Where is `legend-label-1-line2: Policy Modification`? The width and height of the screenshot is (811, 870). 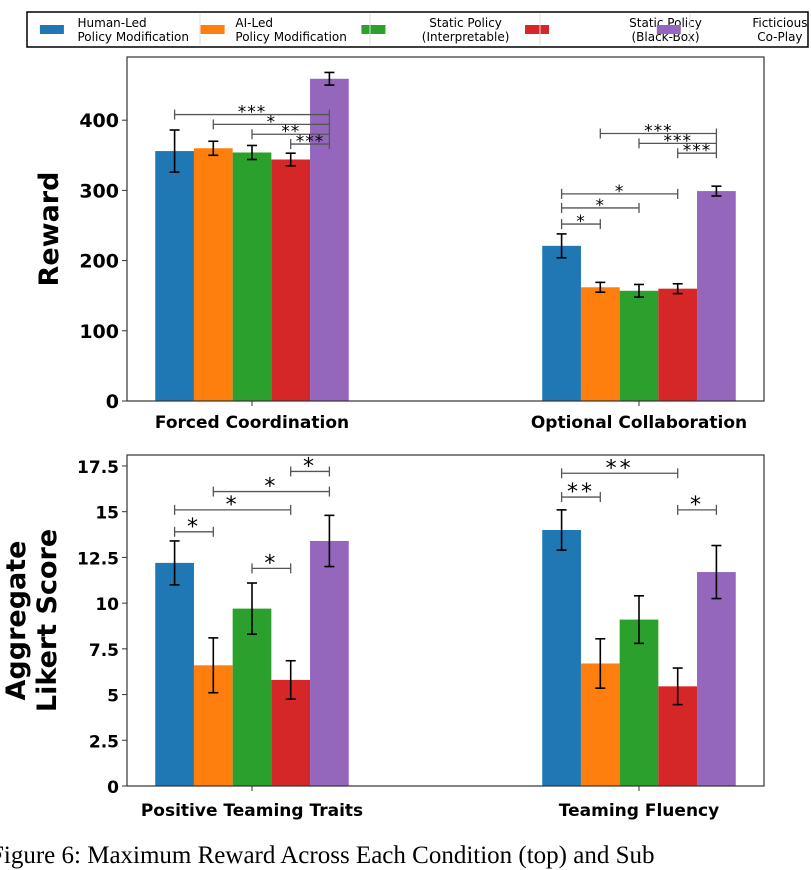
legend-label-1-line2: Policy Modification is located at coordinates (290, 37).